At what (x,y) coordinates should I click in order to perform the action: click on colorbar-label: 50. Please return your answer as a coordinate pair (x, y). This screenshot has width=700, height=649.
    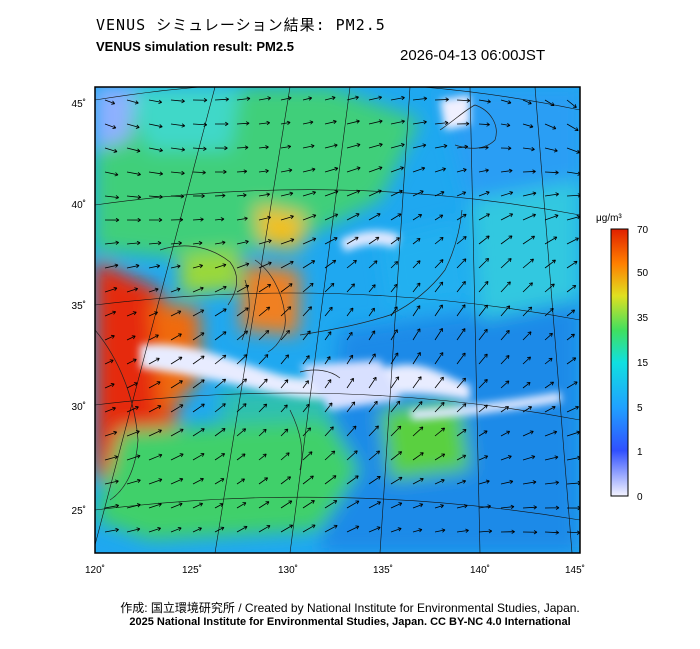
    Looking at the image, I should click on (643, 273).